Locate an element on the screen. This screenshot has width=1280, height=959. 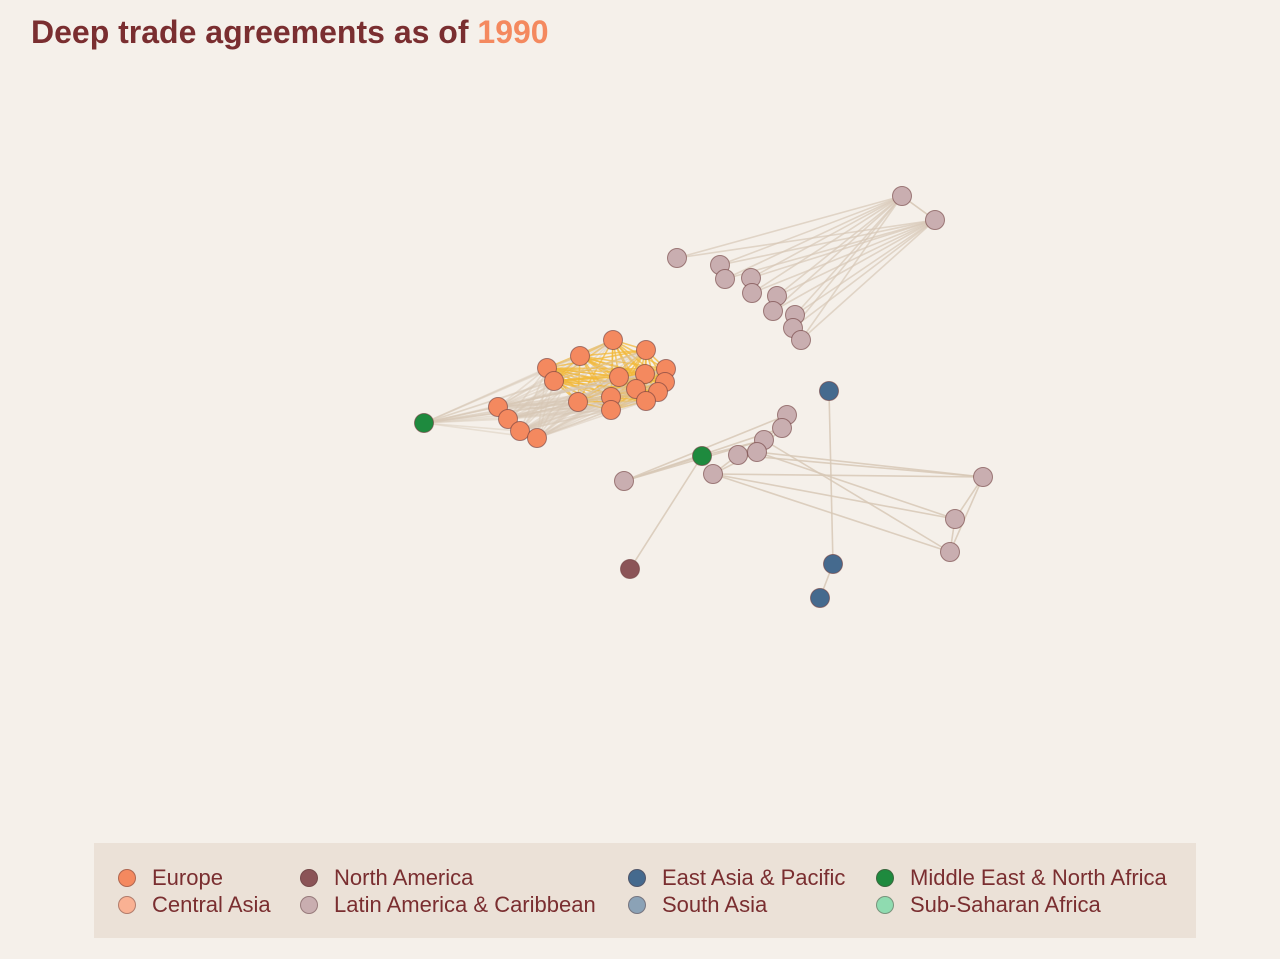
legend-swatch-sub-saharan-africa is located at coordinates (885, 905).